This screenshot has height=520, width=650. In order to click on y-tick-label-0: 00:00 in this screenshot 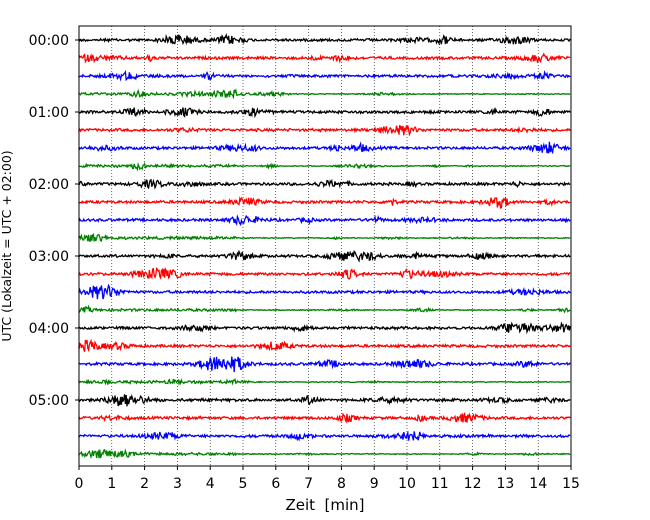, I will do `click(49, 41)`.